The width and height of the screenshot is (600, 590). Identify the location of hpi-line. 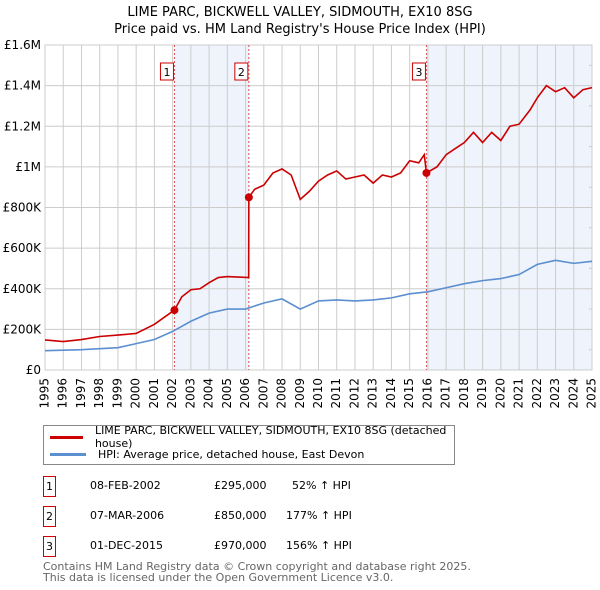
(318, 305).